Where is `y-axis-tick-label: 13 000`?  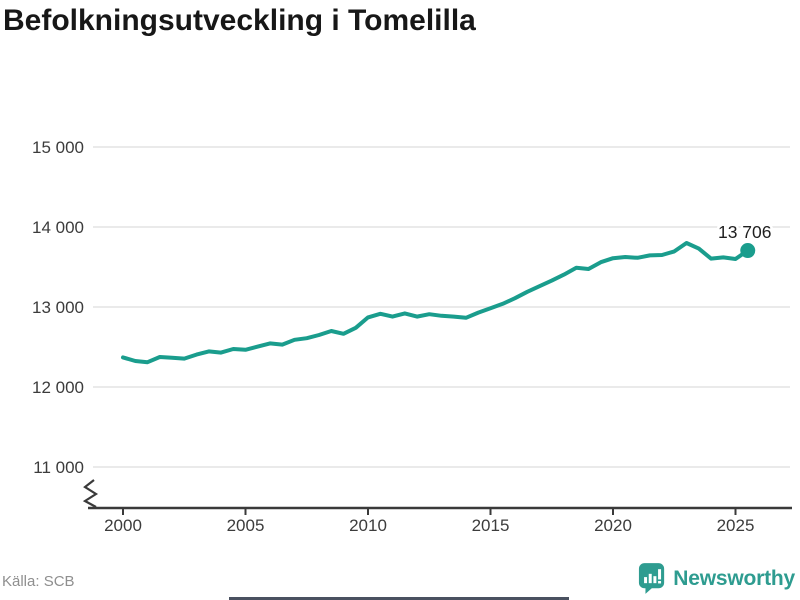
y-axis-tick-label: 13 000 is located at coordinates (58, 307).